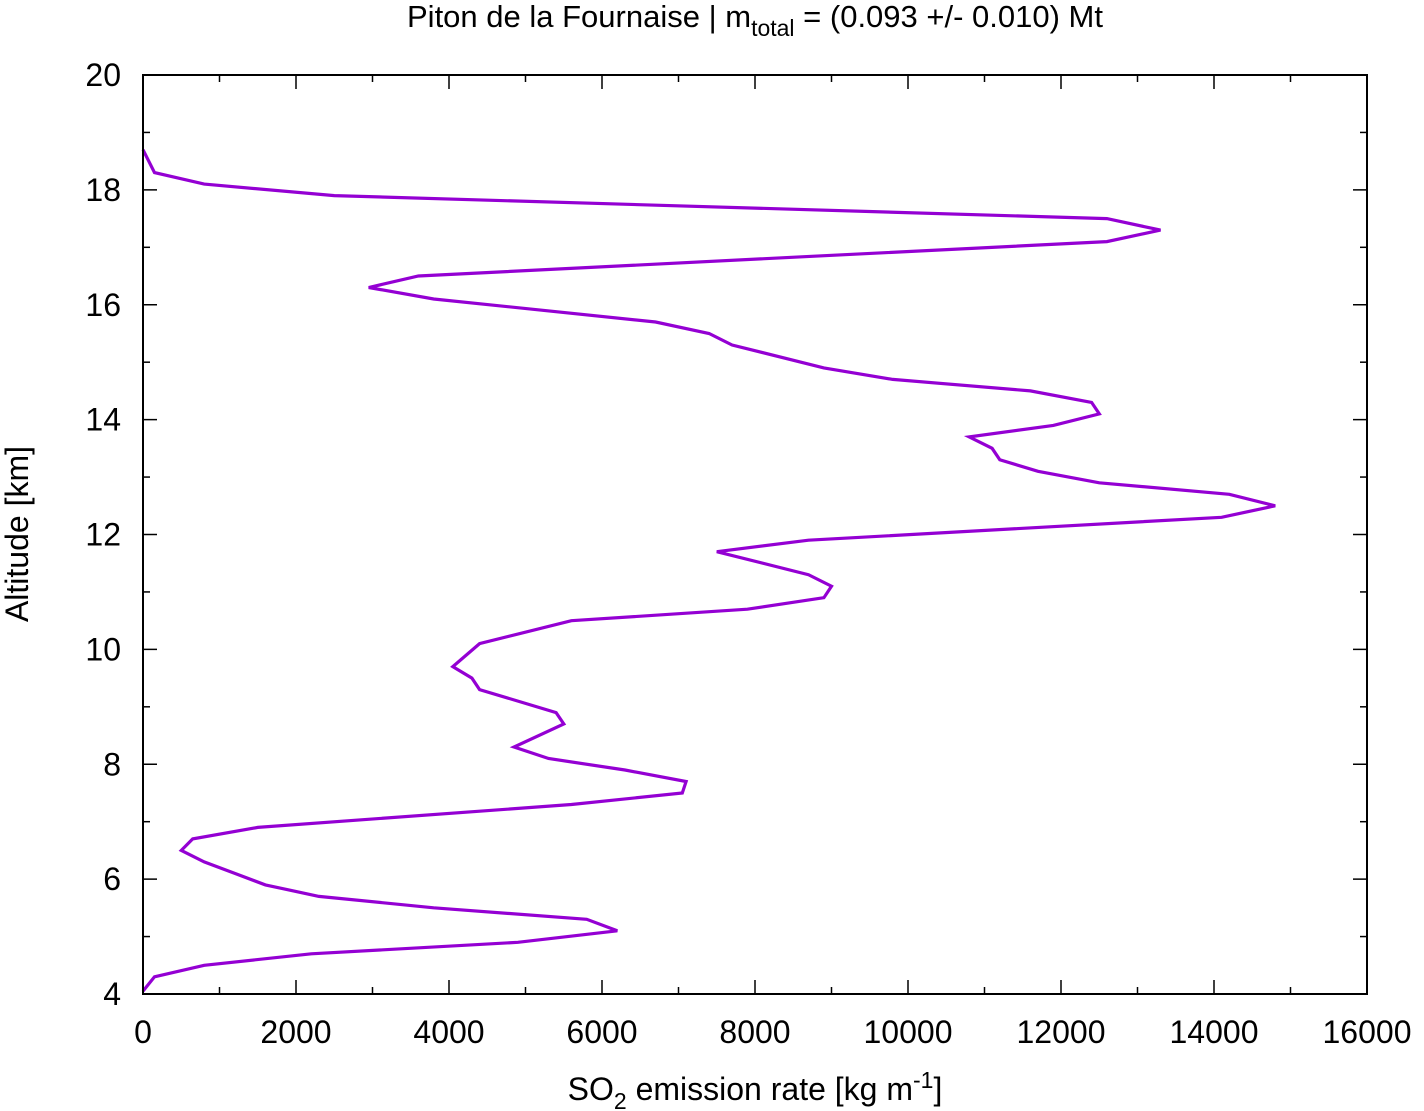 This screenshot has width=1424, height=1111. Describe the element at coordinates (448, 1032) in the screenshot. I see `x-tick-label: 4000` at that location.